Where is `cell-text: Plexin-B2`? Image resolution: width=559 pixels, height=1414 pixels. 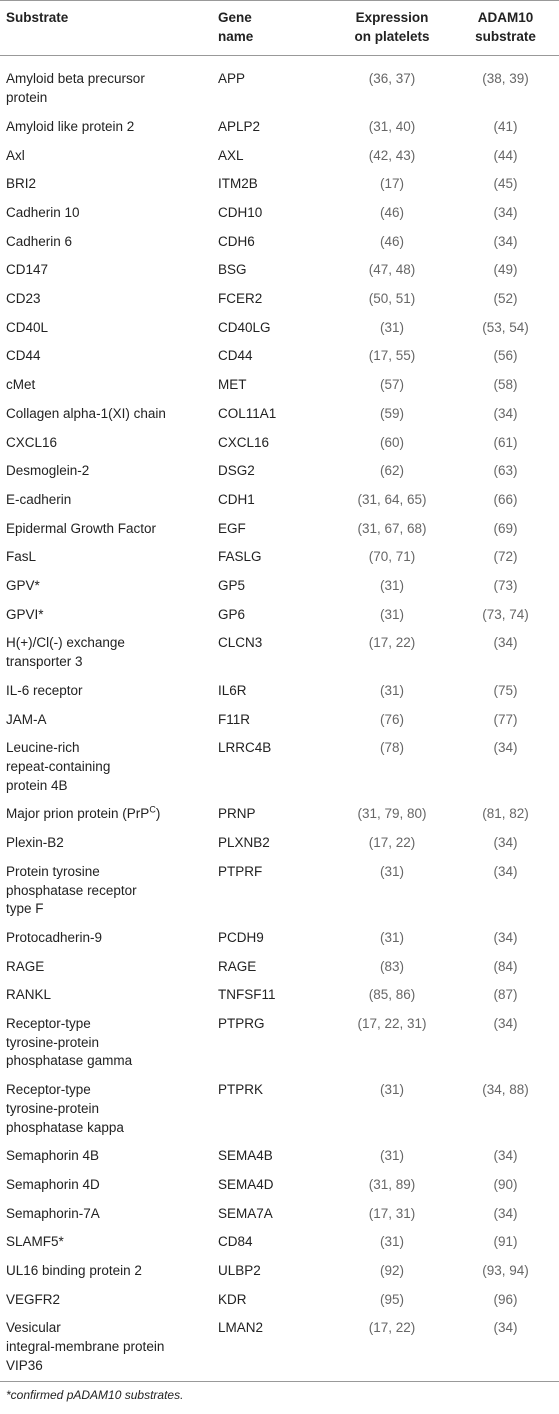
cell-text: Plexin-B2 is located at coordinates (35, 843).